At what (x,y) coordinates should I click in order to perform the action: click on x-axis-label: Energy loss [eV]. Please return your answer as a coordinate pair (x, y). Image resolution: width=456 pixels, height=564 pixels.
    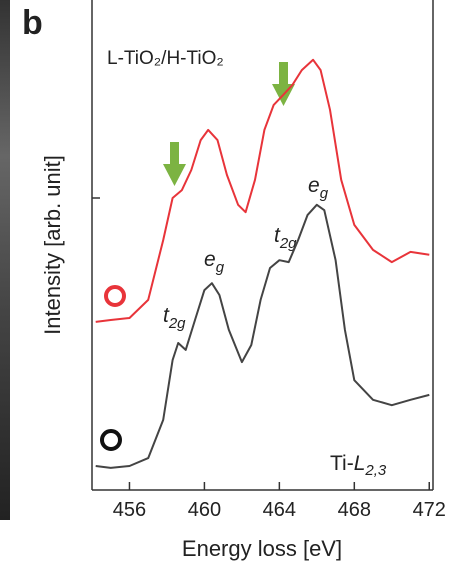
    Looking at the image, I should click on (262, 548).